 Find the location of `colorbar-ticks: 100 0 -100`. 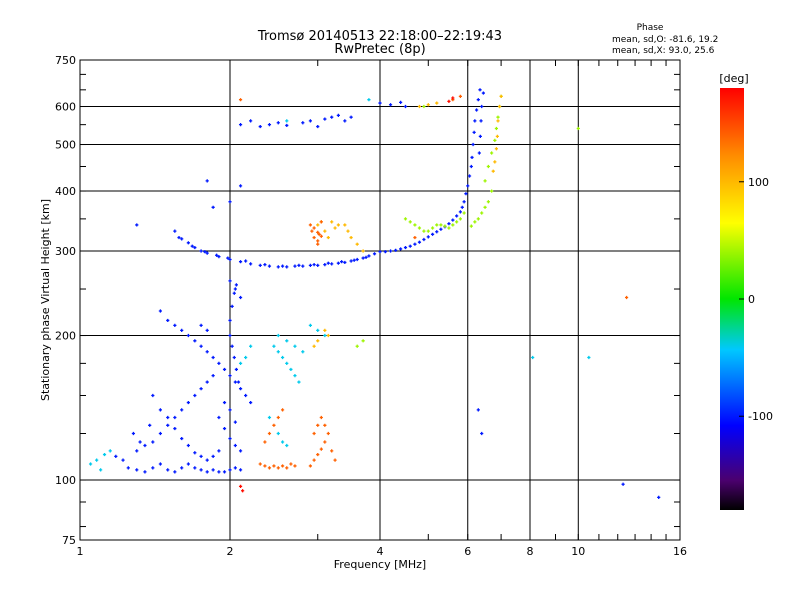

colorbar-ticks: 100 0 -100 is located at coordinates (756, 299).